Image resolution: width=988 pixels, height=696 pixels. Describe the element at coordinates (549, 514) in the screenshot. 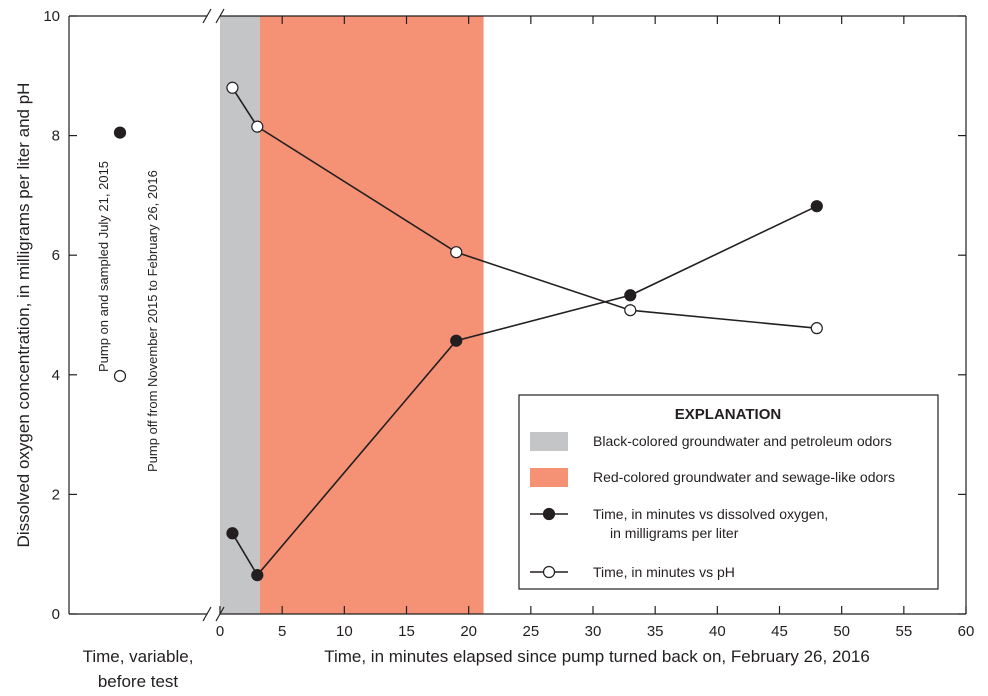

I see `legend-marker-dissolved-oxygen` at that location.